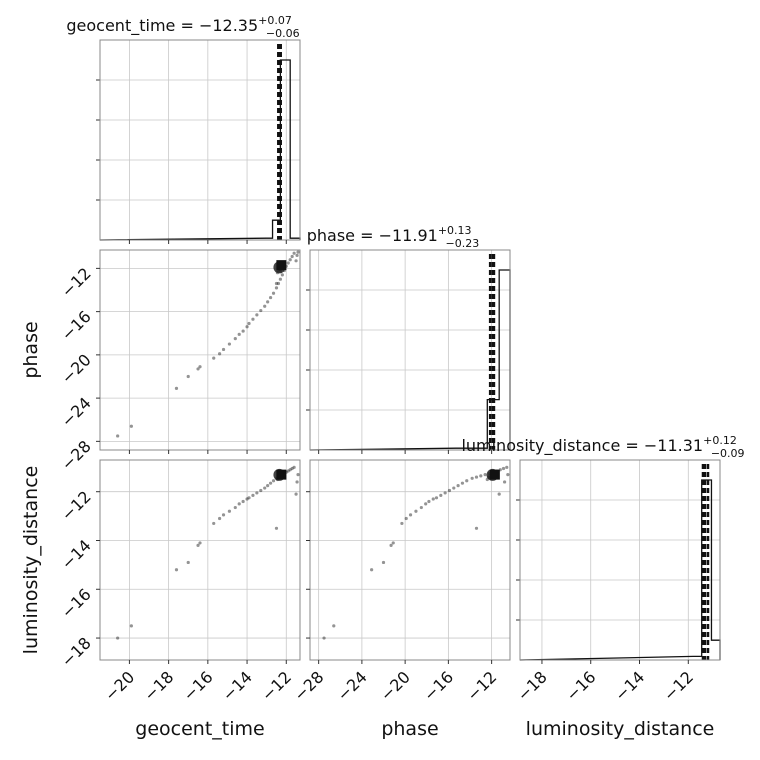 The image size is (760, 760). Describe the element at coordinates (408, 235) in the screenshot. I see `title-median: −11.91` at that location.